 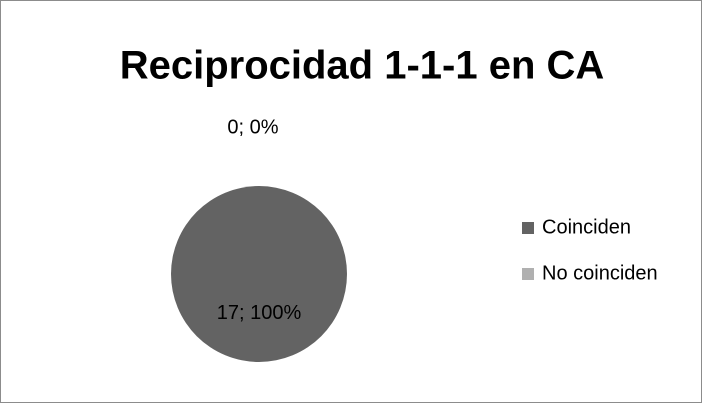 What do you see at coordinates (252, 127) in the screenshot?
I see `data-label: 0; 0%` at bounding box center [252, 127].